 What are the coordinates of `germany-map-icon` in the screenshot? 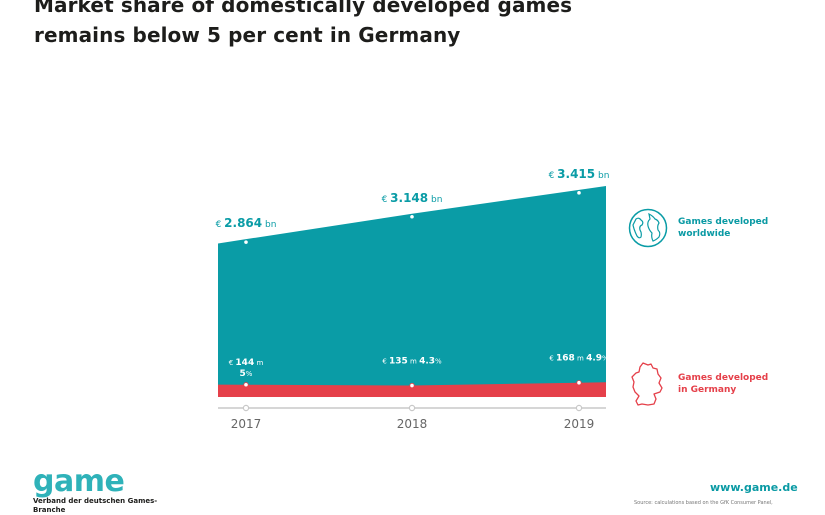 It's located at (647, 384).